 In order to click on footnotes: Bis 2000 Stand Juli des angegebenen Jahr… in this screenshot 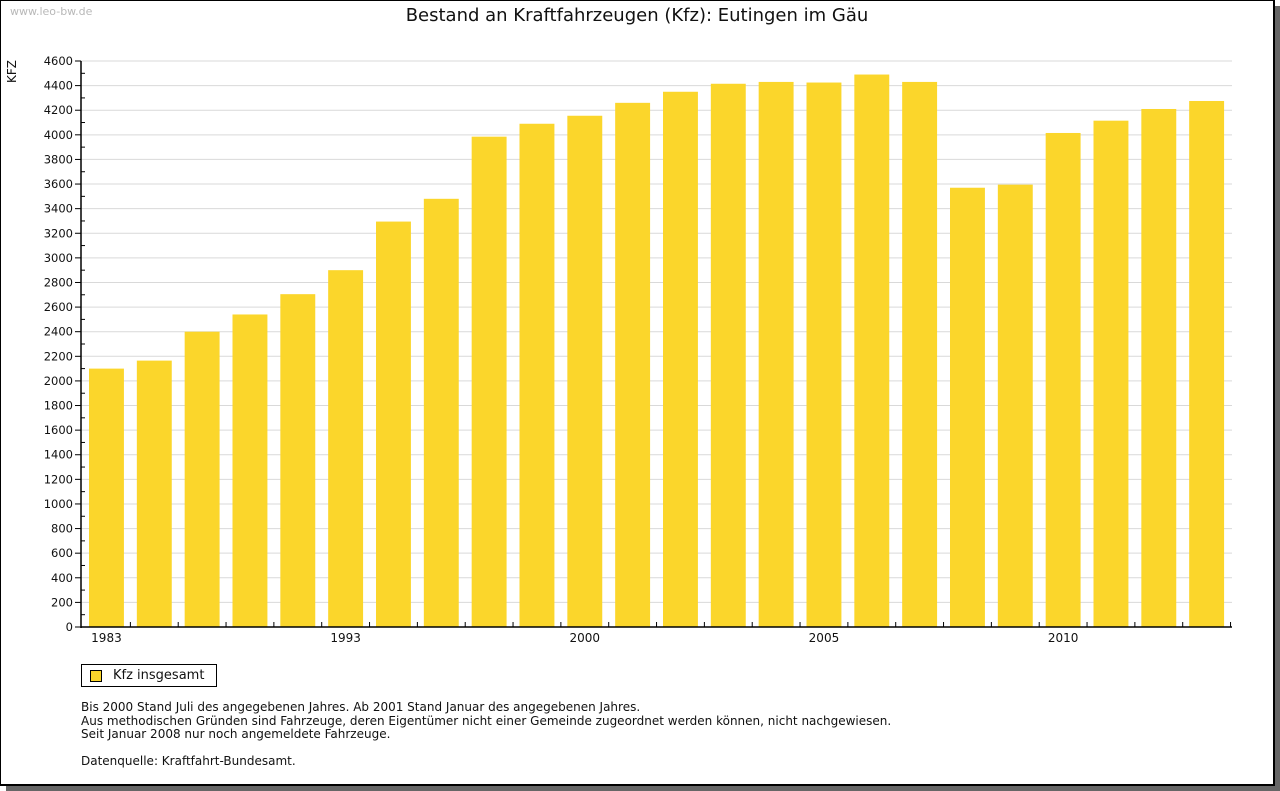, I will do `click(486, 721)`.